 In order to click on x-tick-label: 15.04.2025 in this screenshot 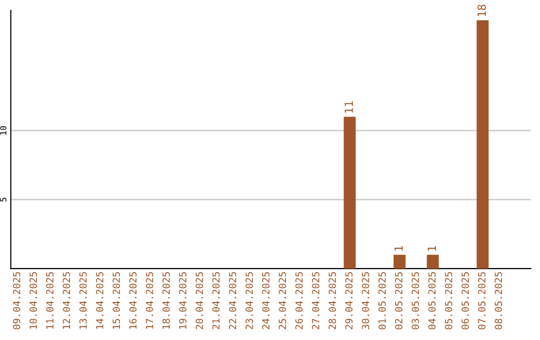, I will do `click(116, 300)`.